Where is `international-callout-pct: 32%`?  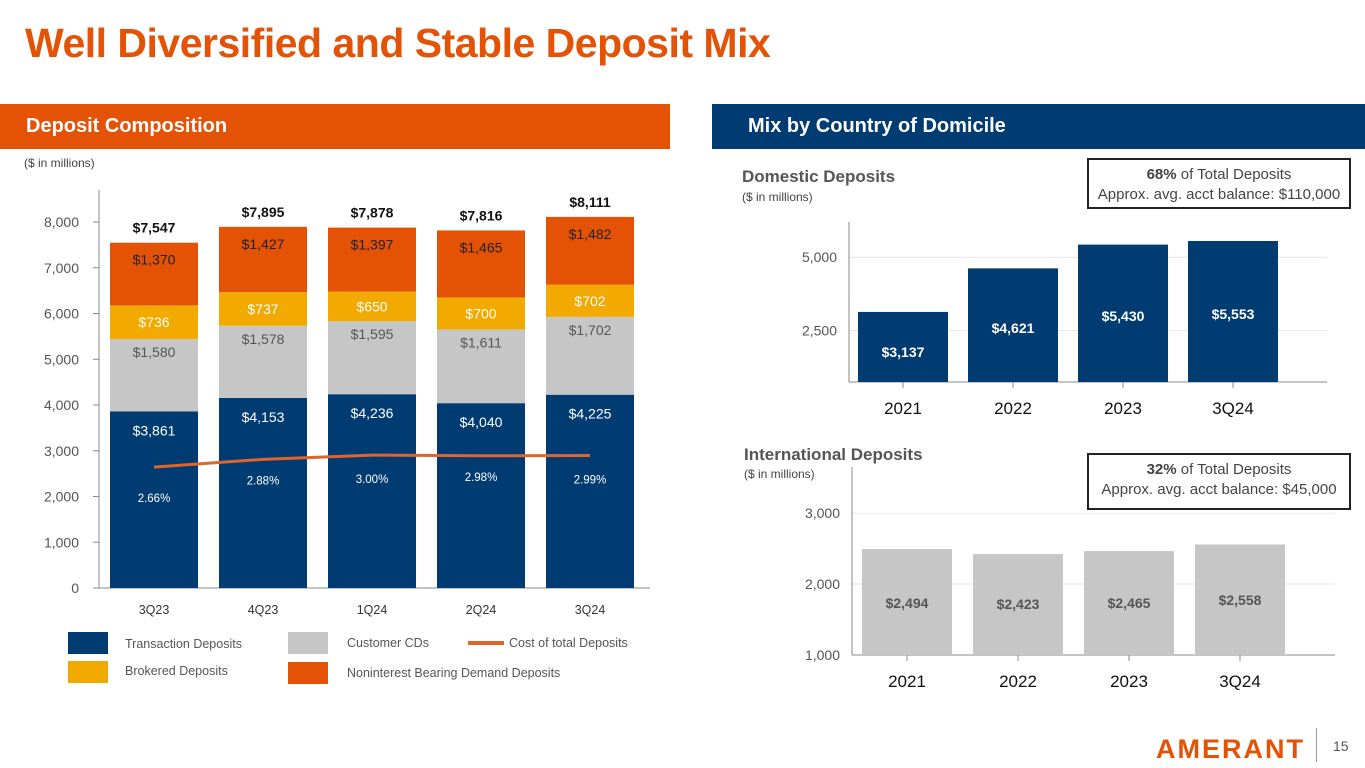
international-callout-pct: 32% is located at coordinates (1161, 469).